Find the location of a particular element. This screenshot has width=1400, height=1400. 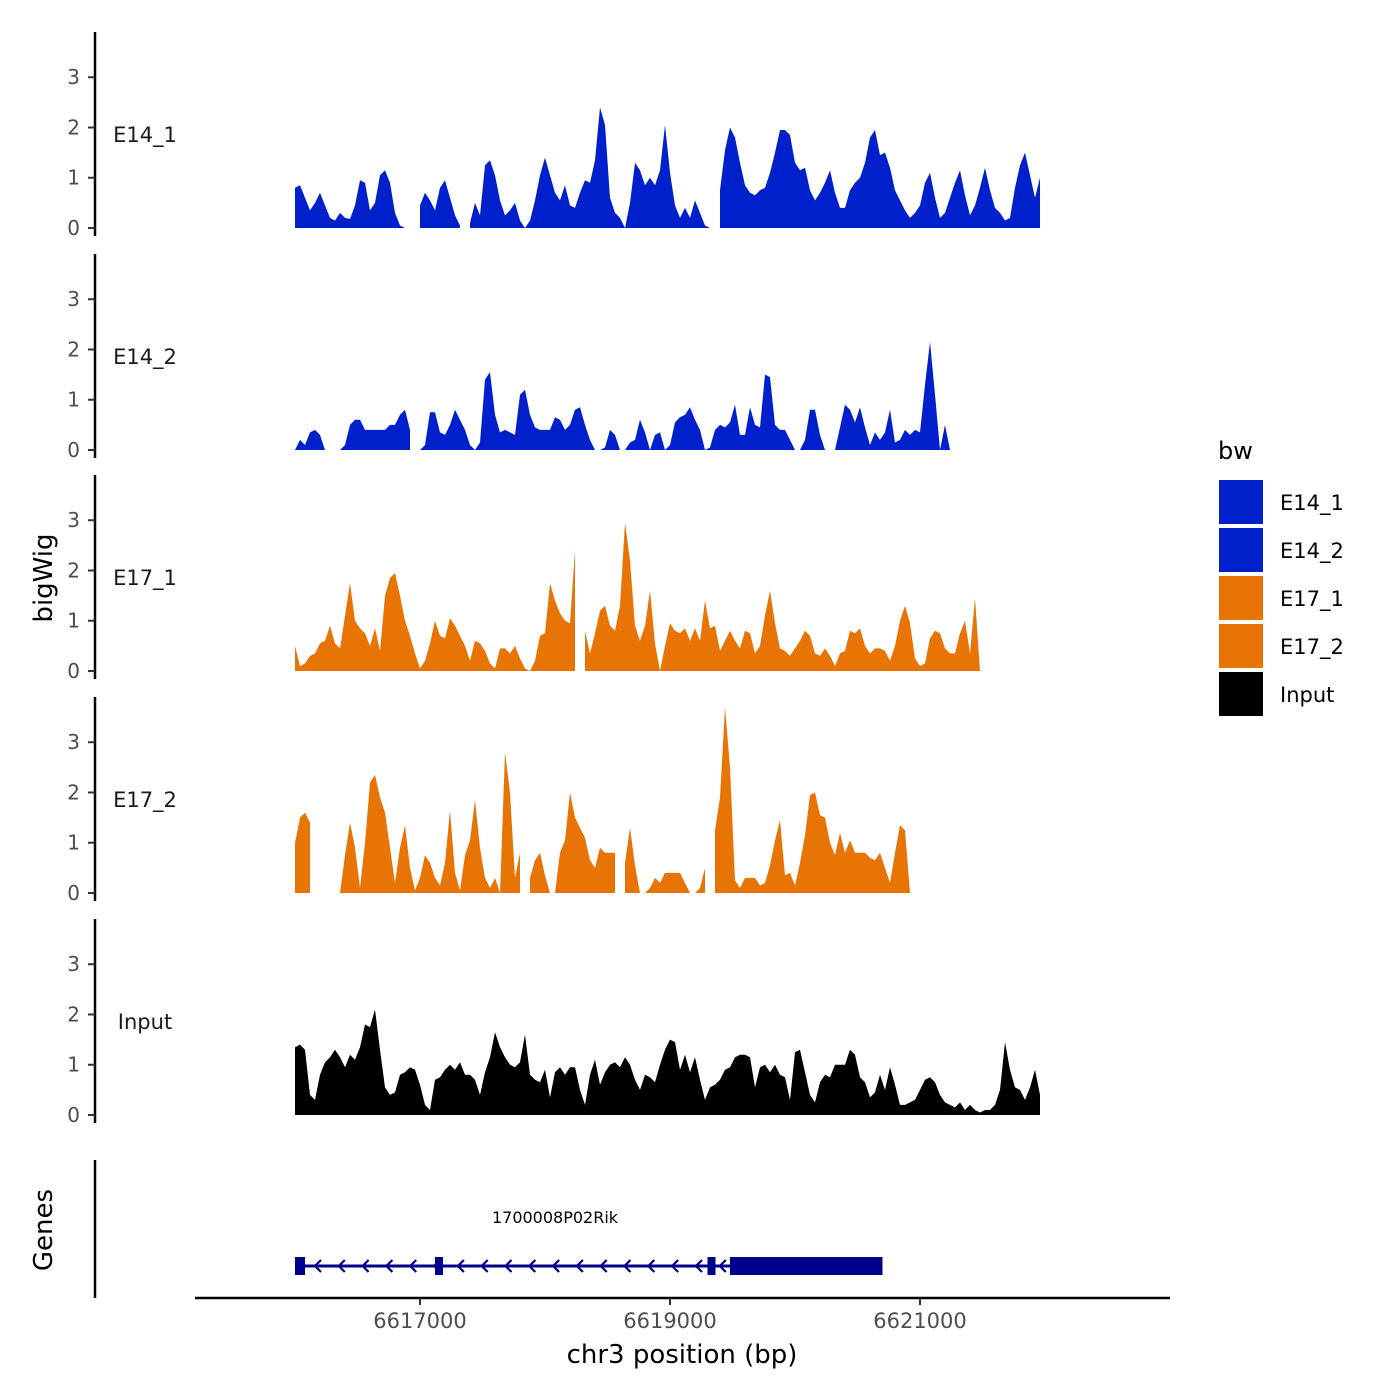

track-label: E17_2 is located at coordinates (145, 800).